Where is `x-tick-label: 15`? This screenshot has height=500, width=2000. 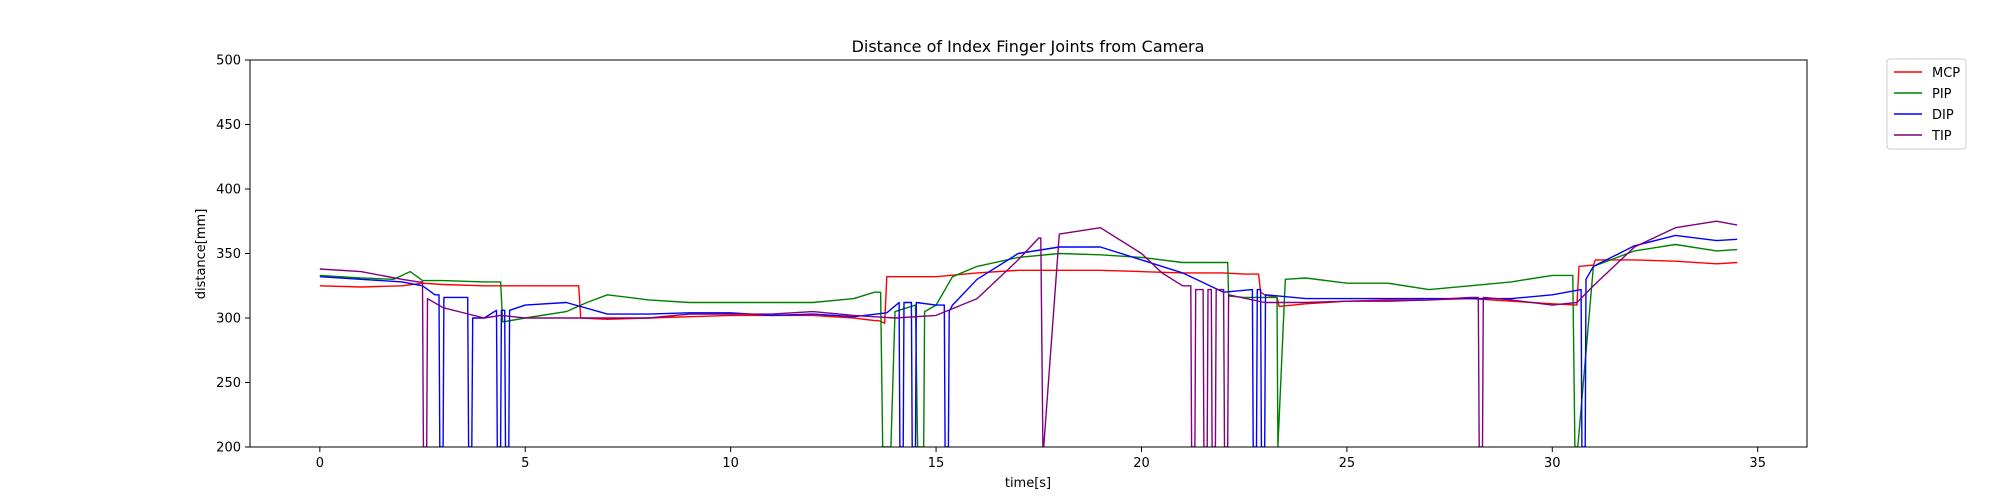
x-tick-label: 15 is located at coordinates (936, 463).